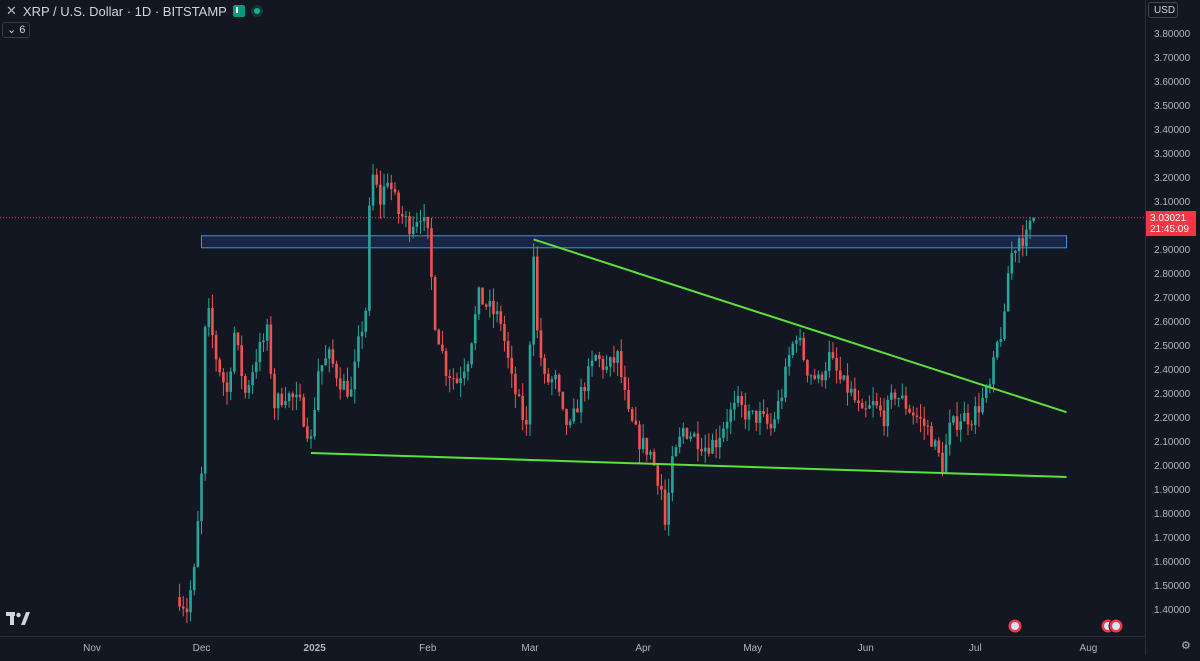  Describe the element at coordinates (18, 621) in the screenshot. I see `tradingview-logo-icon` at that location.